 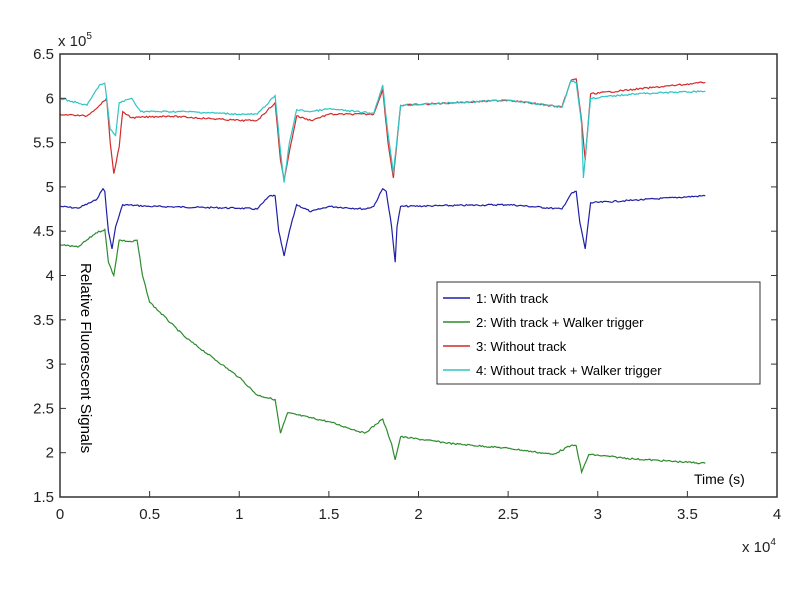 What do you see at coordinates (60, 514) in the screenshot?
I see `x-tick-label: 0` at bounding box center [60, 514].